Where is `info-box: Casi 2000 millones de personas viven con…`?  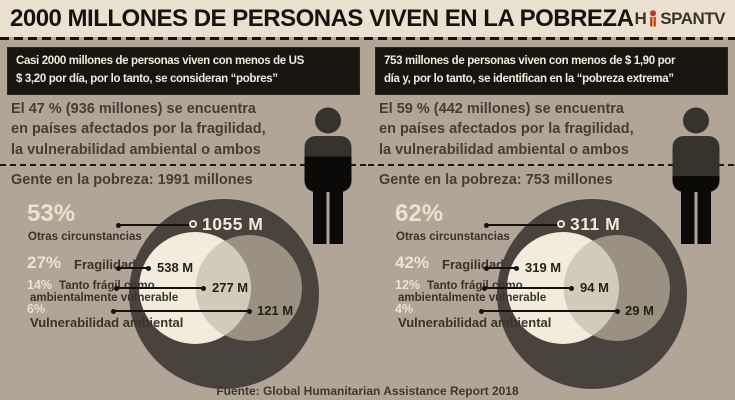
info-box: Casi 2000 millones de personas viven con… is located at coordinates (183, 71).